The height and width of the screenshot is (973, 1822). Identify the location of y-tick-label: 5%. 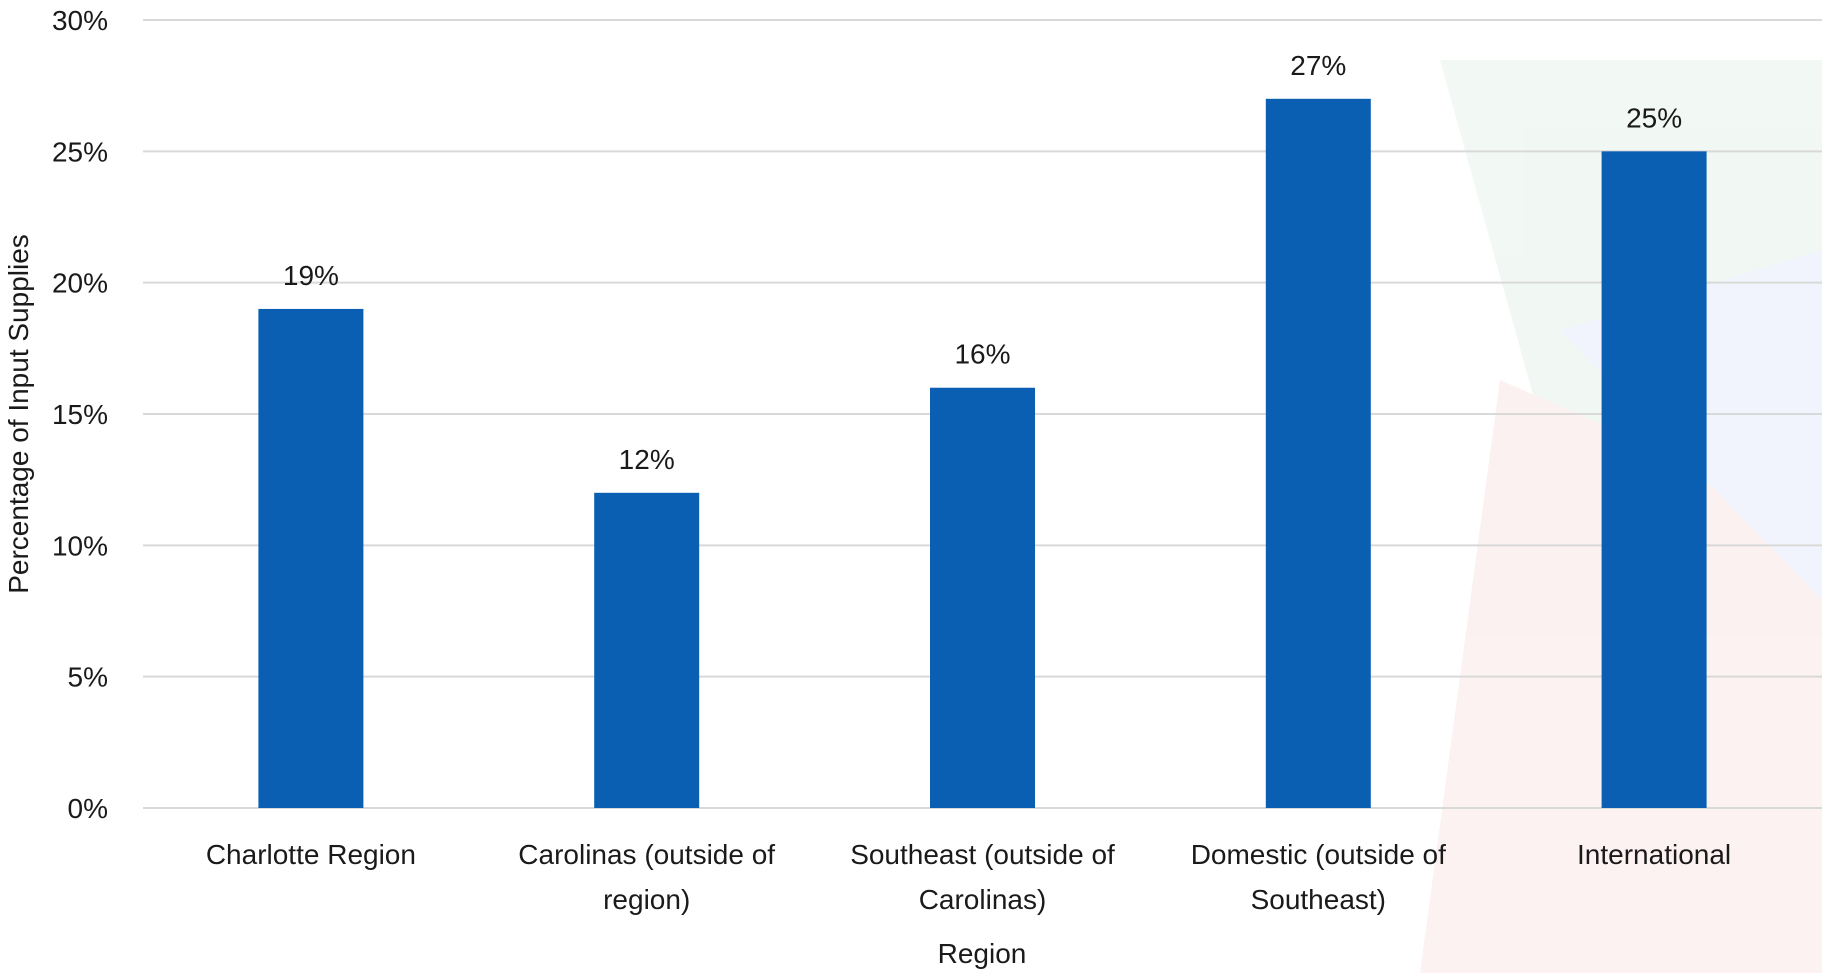
(88, 677).